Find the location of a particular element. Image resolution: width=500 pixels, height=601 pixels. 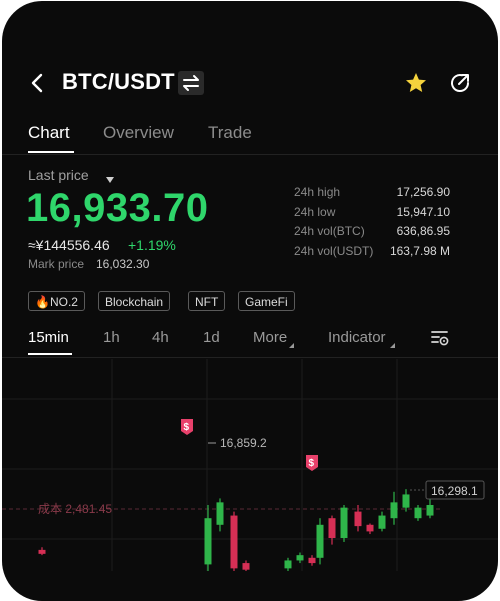

tag-blockchain: Blockchain is located at coordinates (134, 301).